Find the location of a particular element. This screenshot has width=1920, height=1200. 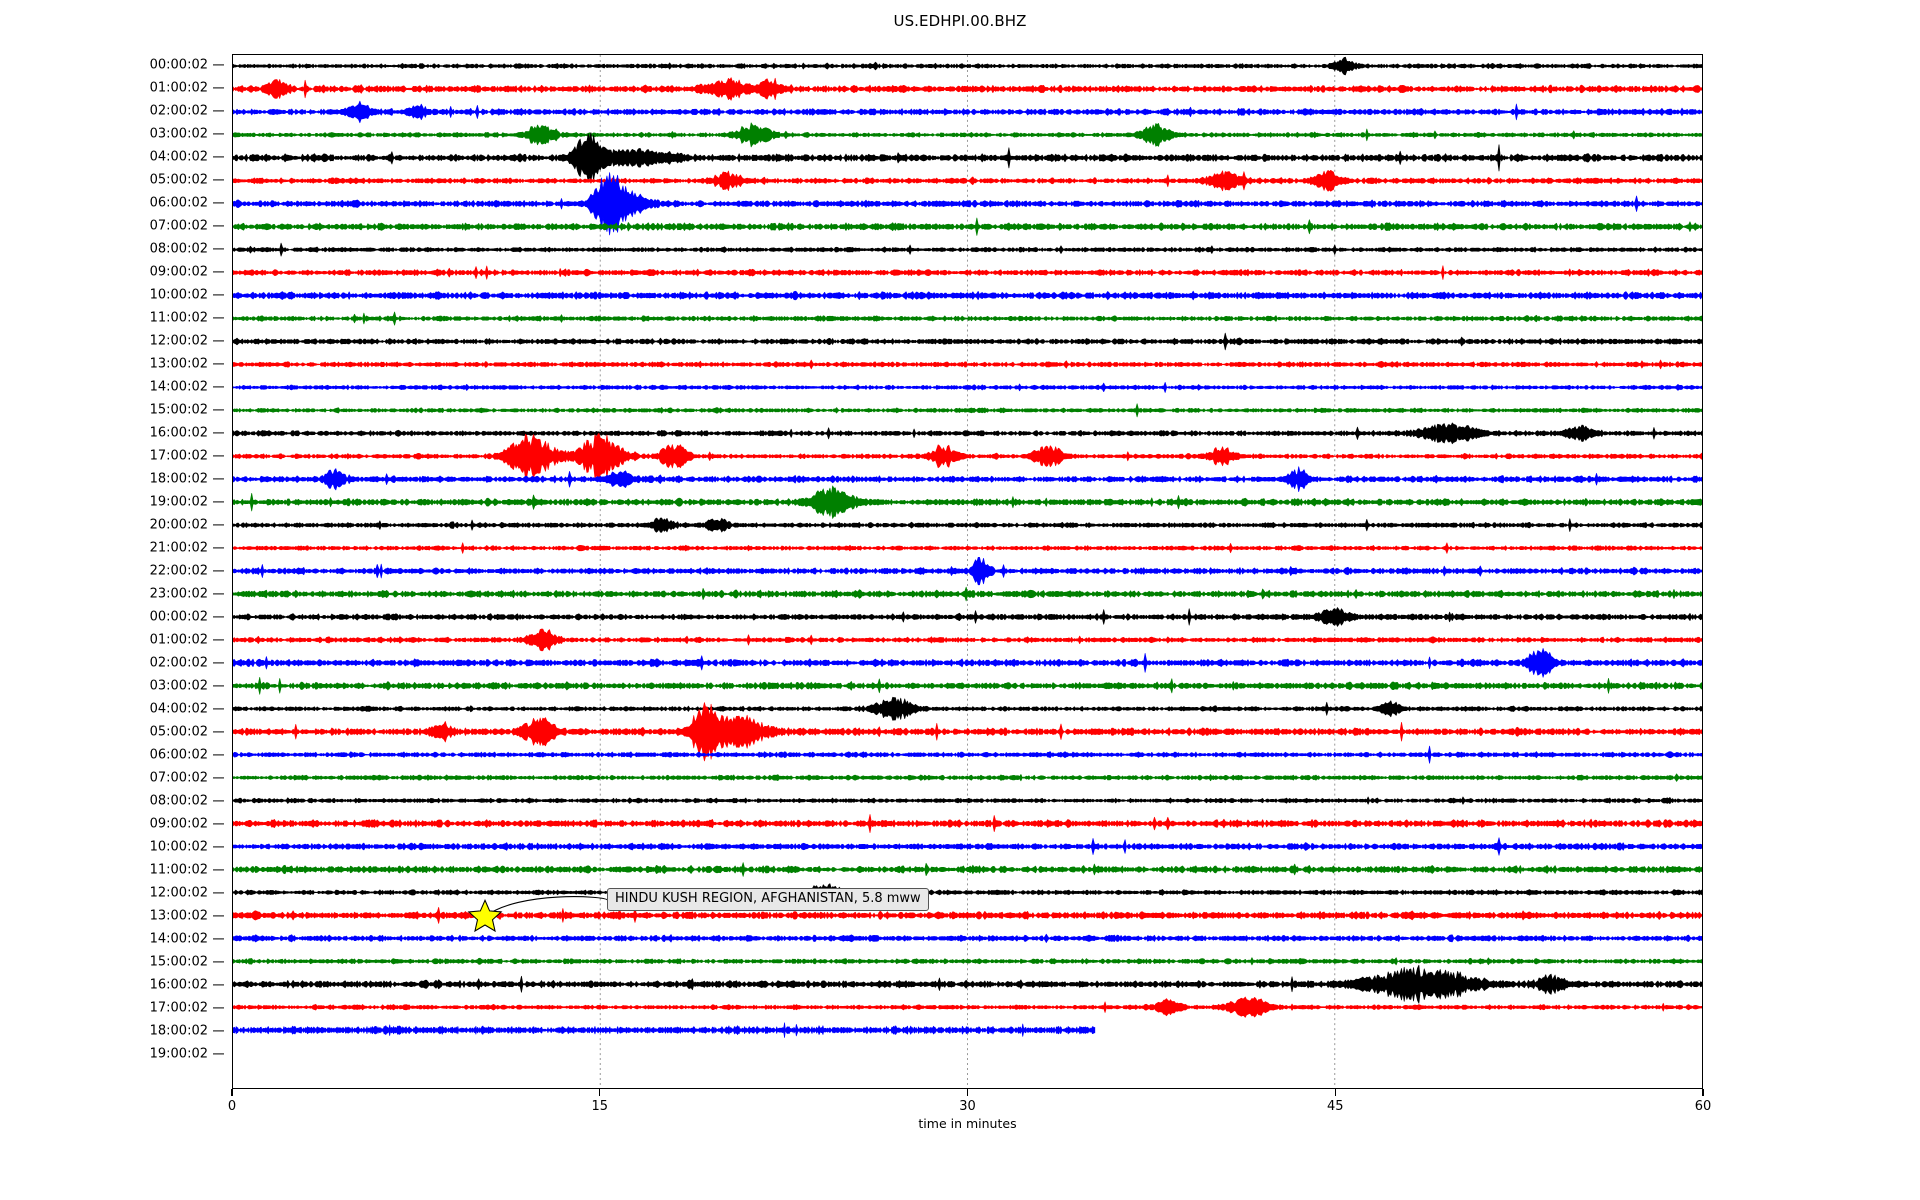

y-tick-label: 18:00:02 is located at coordinates (178, 479).